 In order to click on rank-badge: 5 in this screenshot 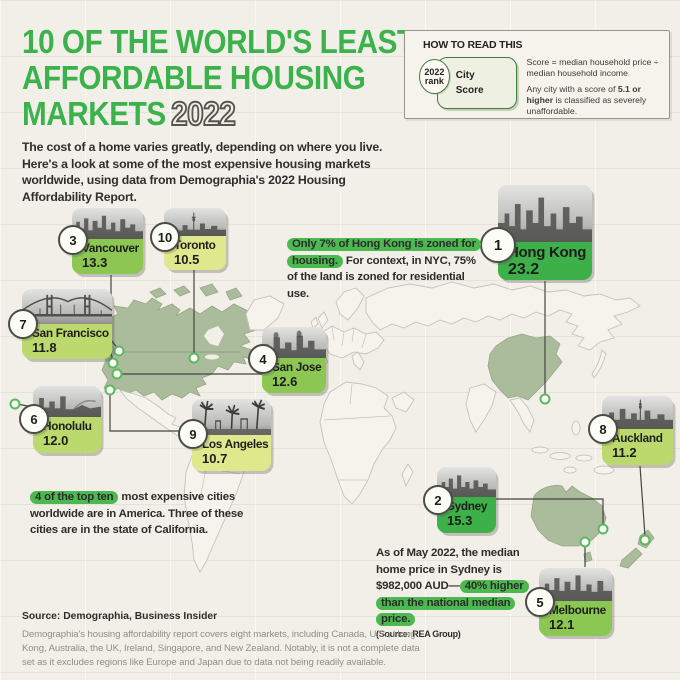, I will do `click(540, 602)`.